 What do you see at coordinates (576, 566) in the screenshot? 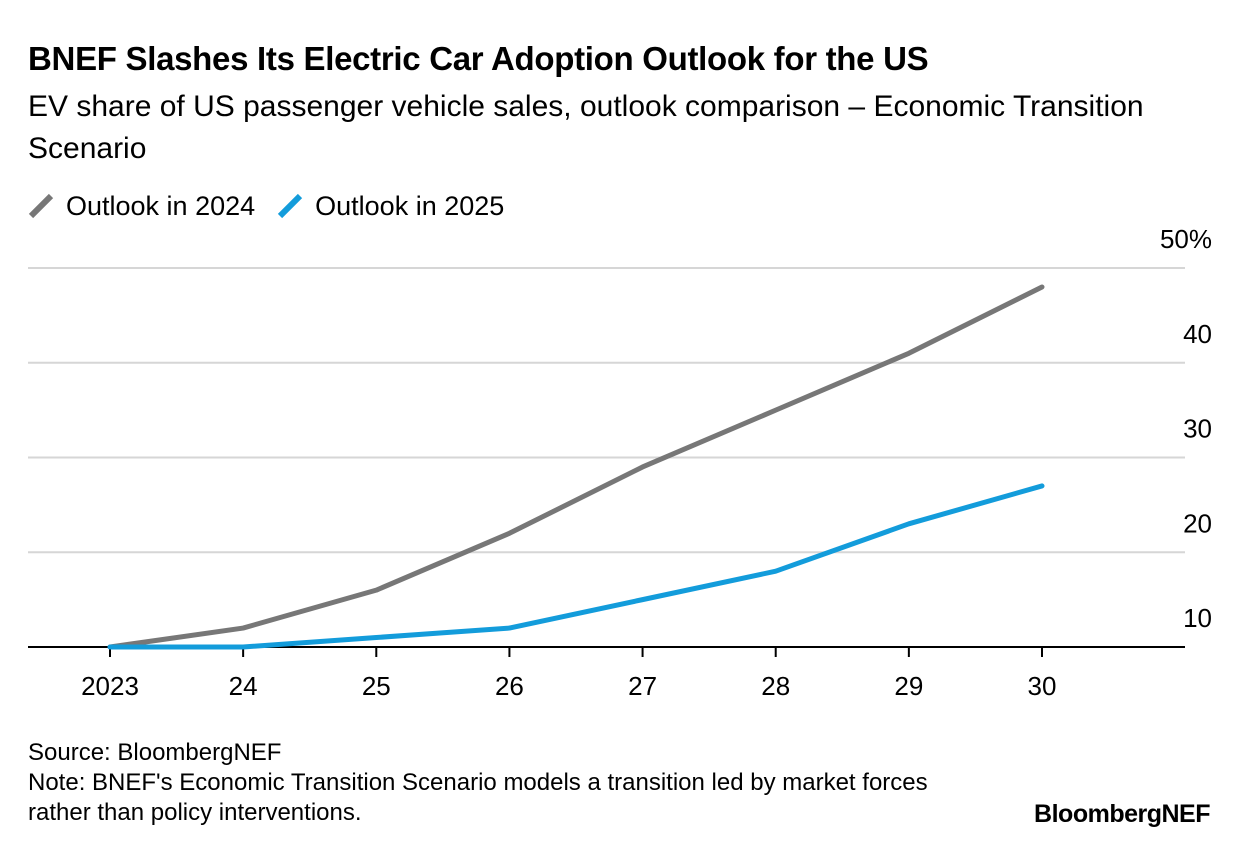
I see `series-line-2025` at bounding box center [576, 566].